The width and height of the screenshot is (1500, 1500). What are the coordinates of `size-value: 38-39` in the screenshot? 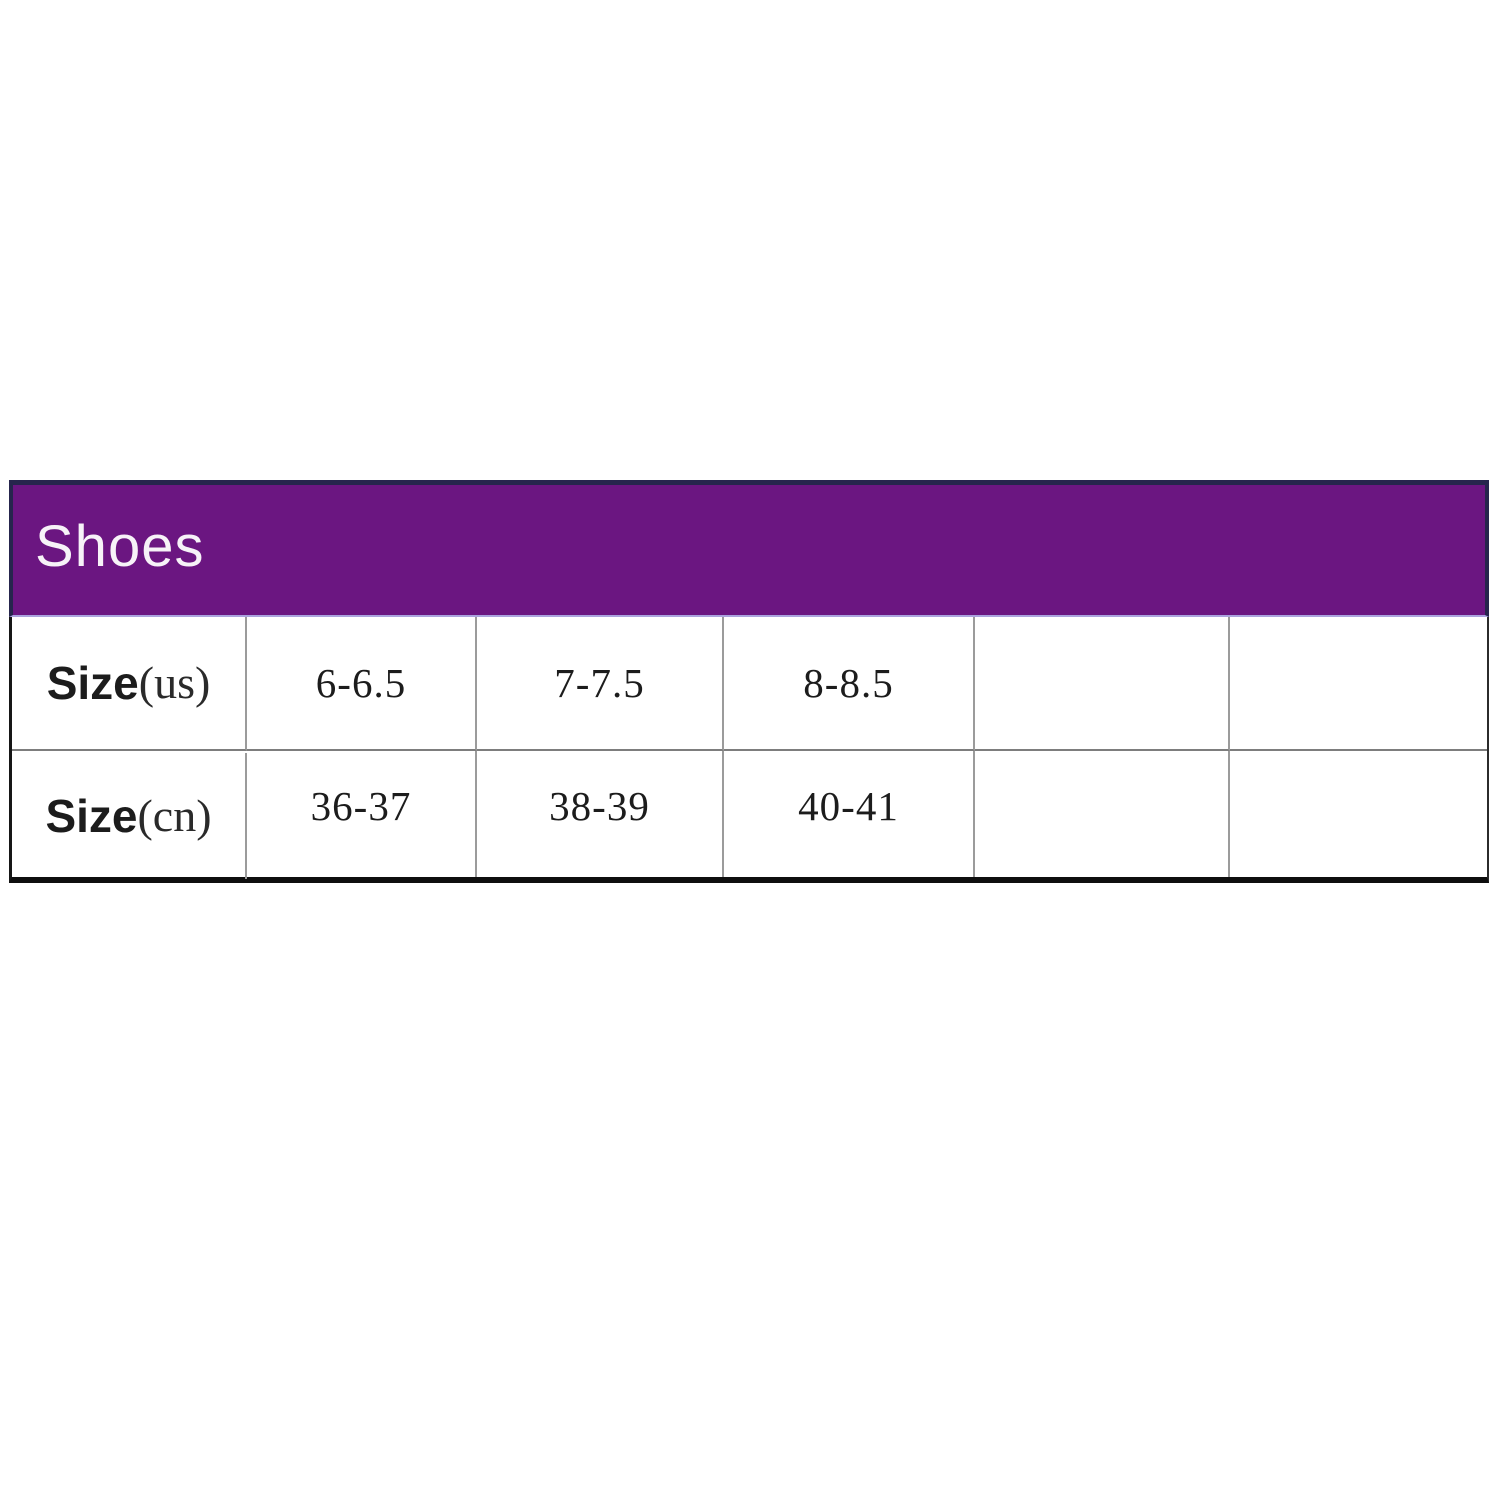 It's located at (599, 805).